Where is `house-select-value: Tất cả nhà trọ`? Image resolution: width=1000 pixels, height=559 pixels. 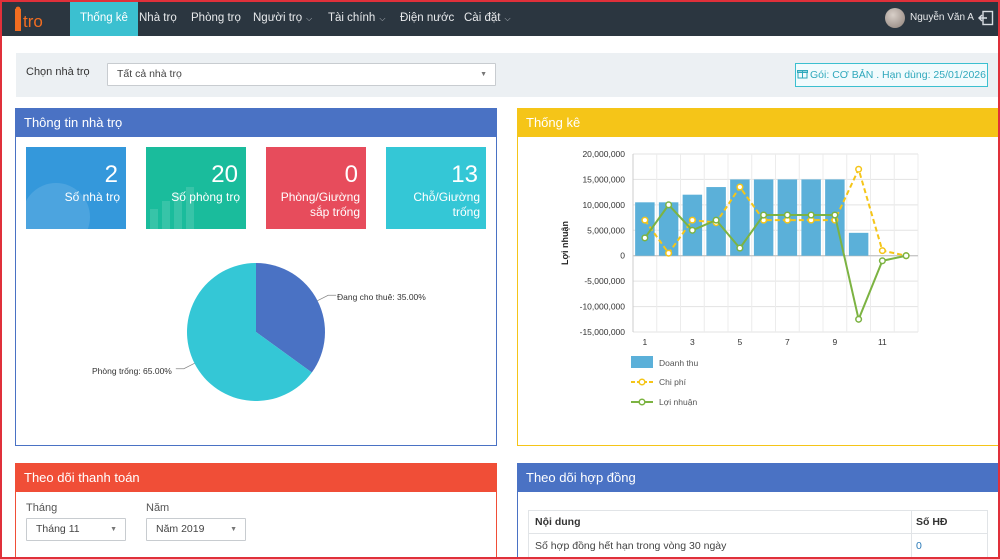 house-select-value: Tất cả nhà trọ is located at coordinates (149, 74).